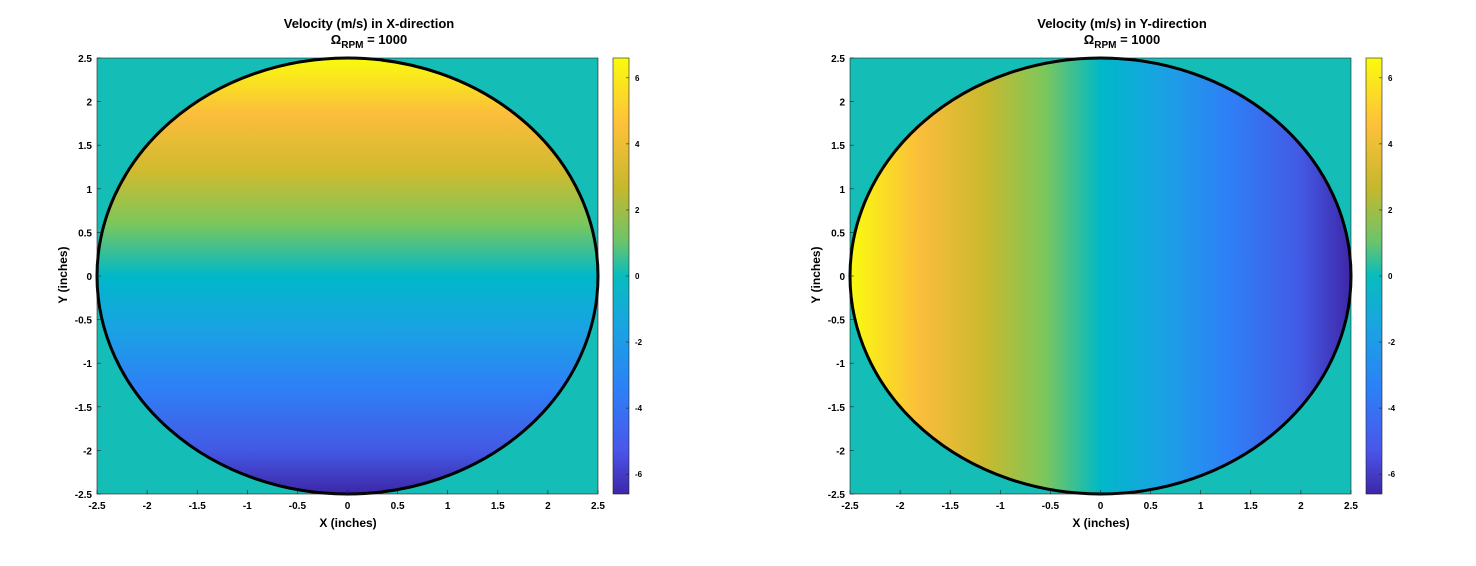 This screenshot has width=1476, height=566. Describe the element at coordinates (1122, 23) in the screenshot. I see `chart-title: Velocity (m/s) in Y-direction` at that location.